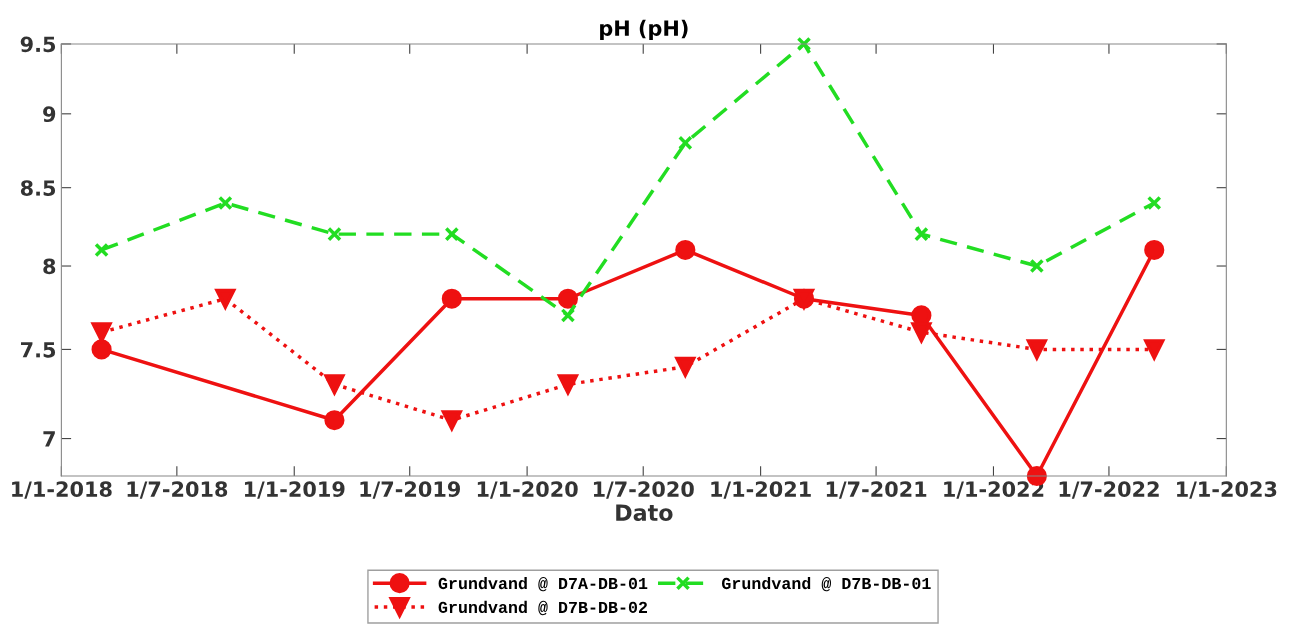 This screenshot has height=628, width=1306. Describe the element at coordinates (294, 490) in the screenshot. I see `x-tick-label: 1/1-2019` at that location.